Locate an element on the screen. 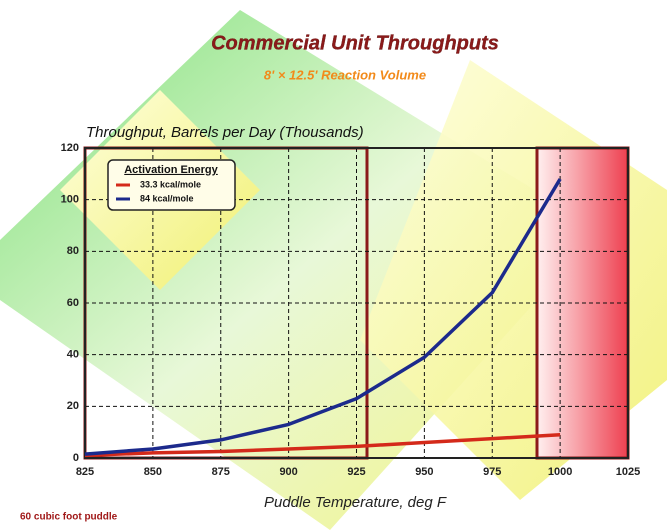 This screenshot has height=531, width=667. x-tick-label: 1025 is located at coordinates (628, 472).